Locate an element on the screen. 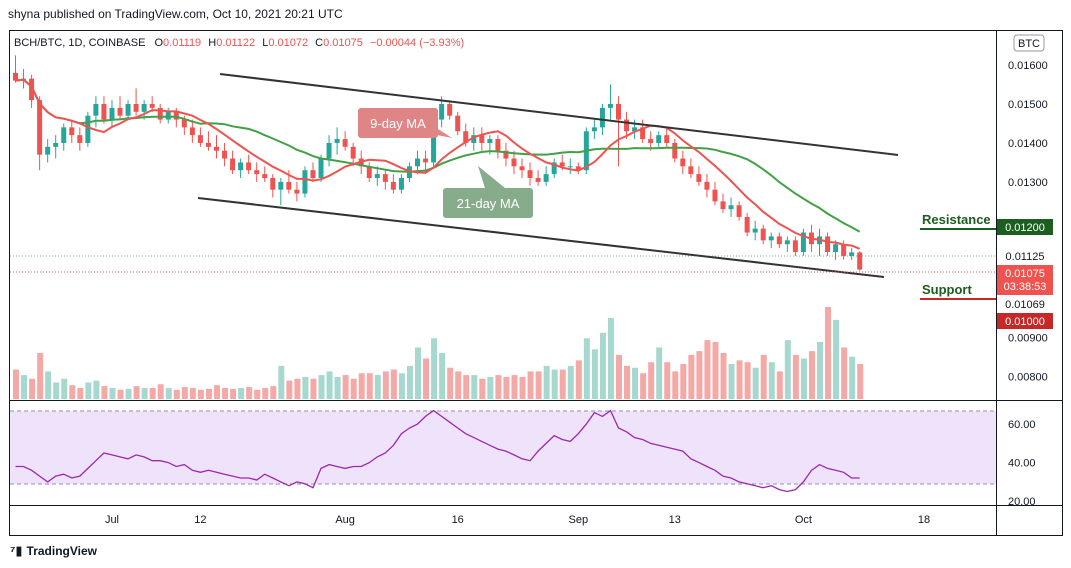  ma2-price-text: 0.01069 is located at coordinates (1025, 305).